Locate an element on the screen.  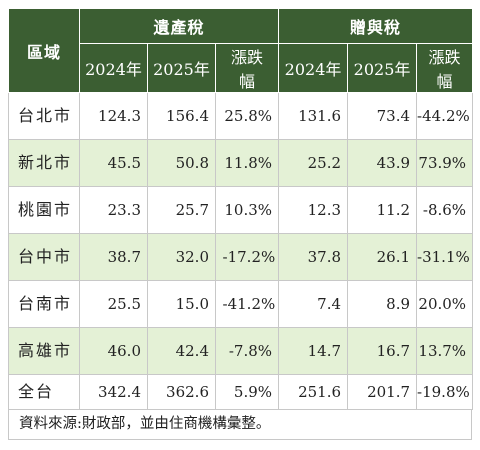
table-row: 桃園市 23.3 25.7 10.3% 12.3 11.2 -8.6% is located at coordinates (241, 210).